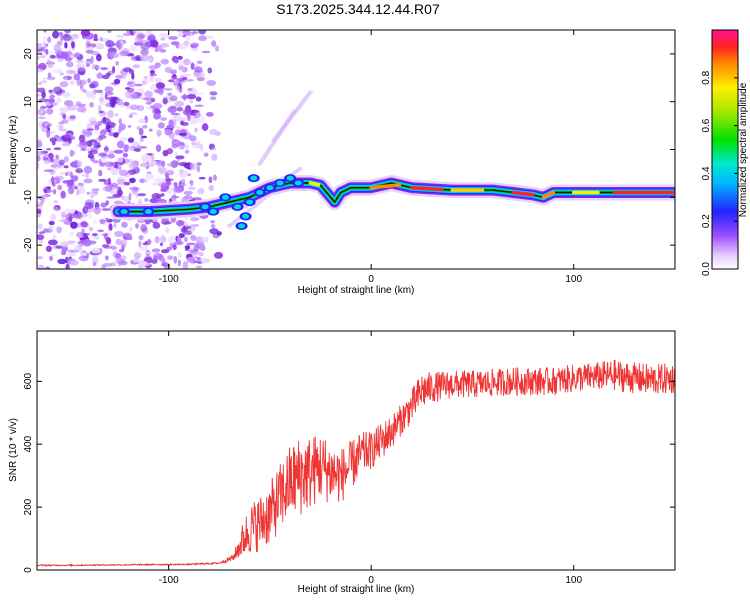 Image resolution: width=750 pixels, height=600 pixels. Describe the element at coordinates (719, 173) in the screenshot. I see `colorbar-ticks: 0.0 0.2 0.4 0.6 0.8` at that location.